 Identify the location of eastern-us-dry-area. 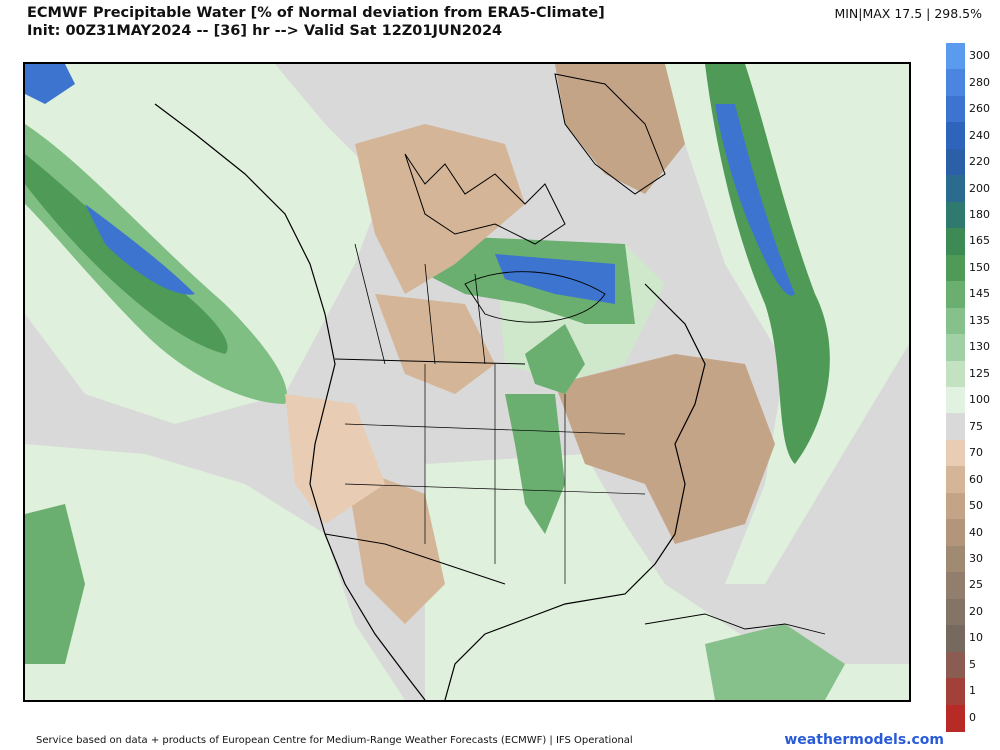
(665, 449).